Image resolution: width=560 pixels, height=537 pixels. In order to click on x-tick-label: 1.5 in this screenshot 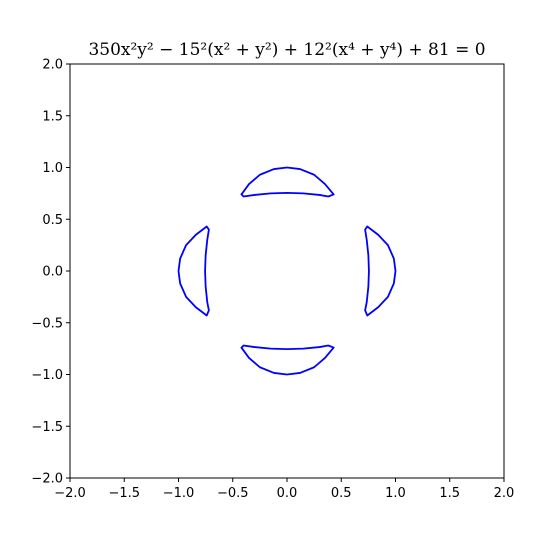, I will do `click(449, 493)`.